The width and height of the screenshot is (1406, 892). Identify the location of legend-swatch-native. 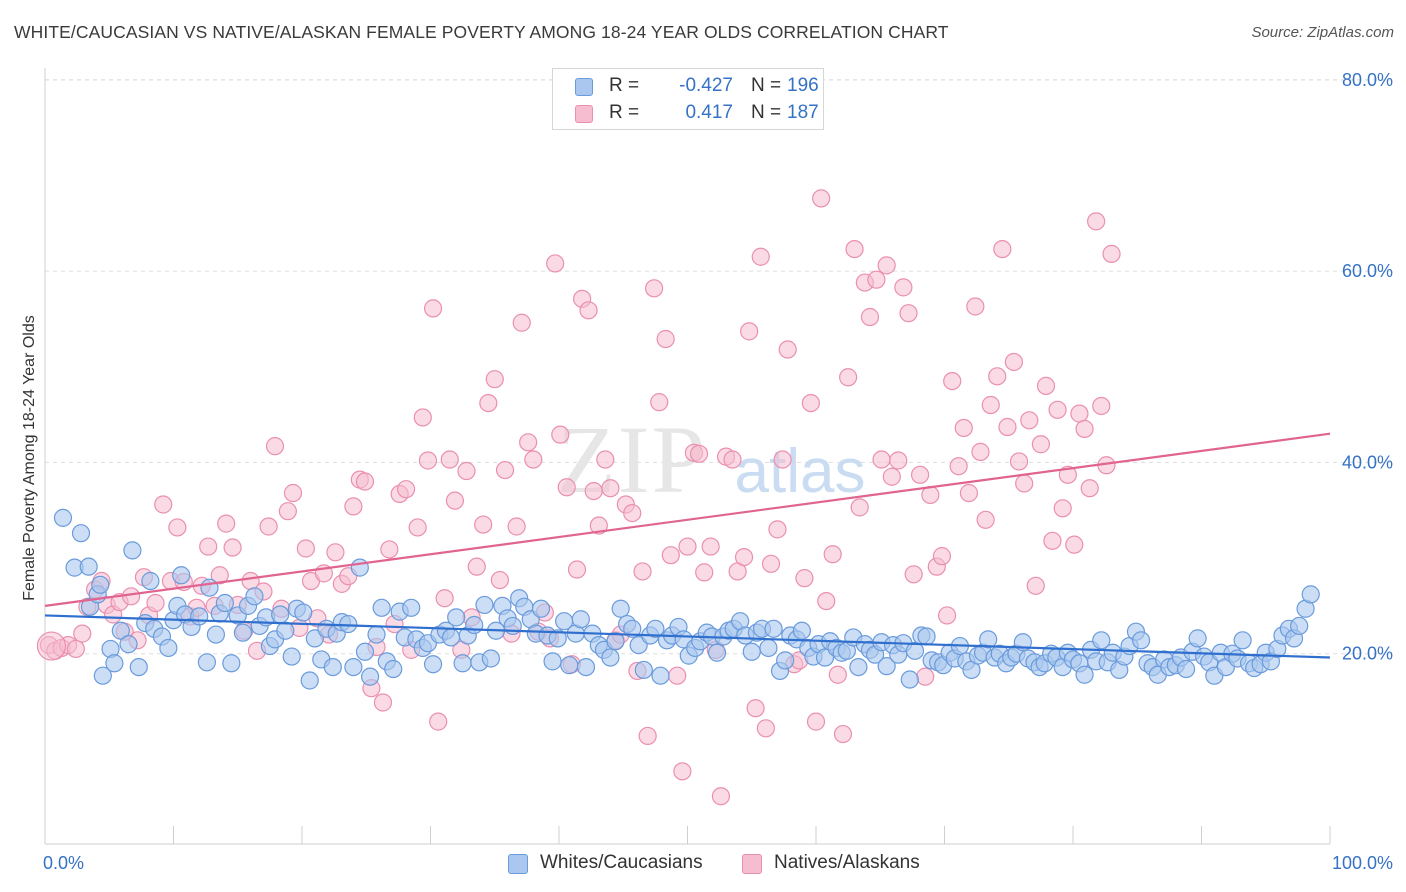
(584, 114).